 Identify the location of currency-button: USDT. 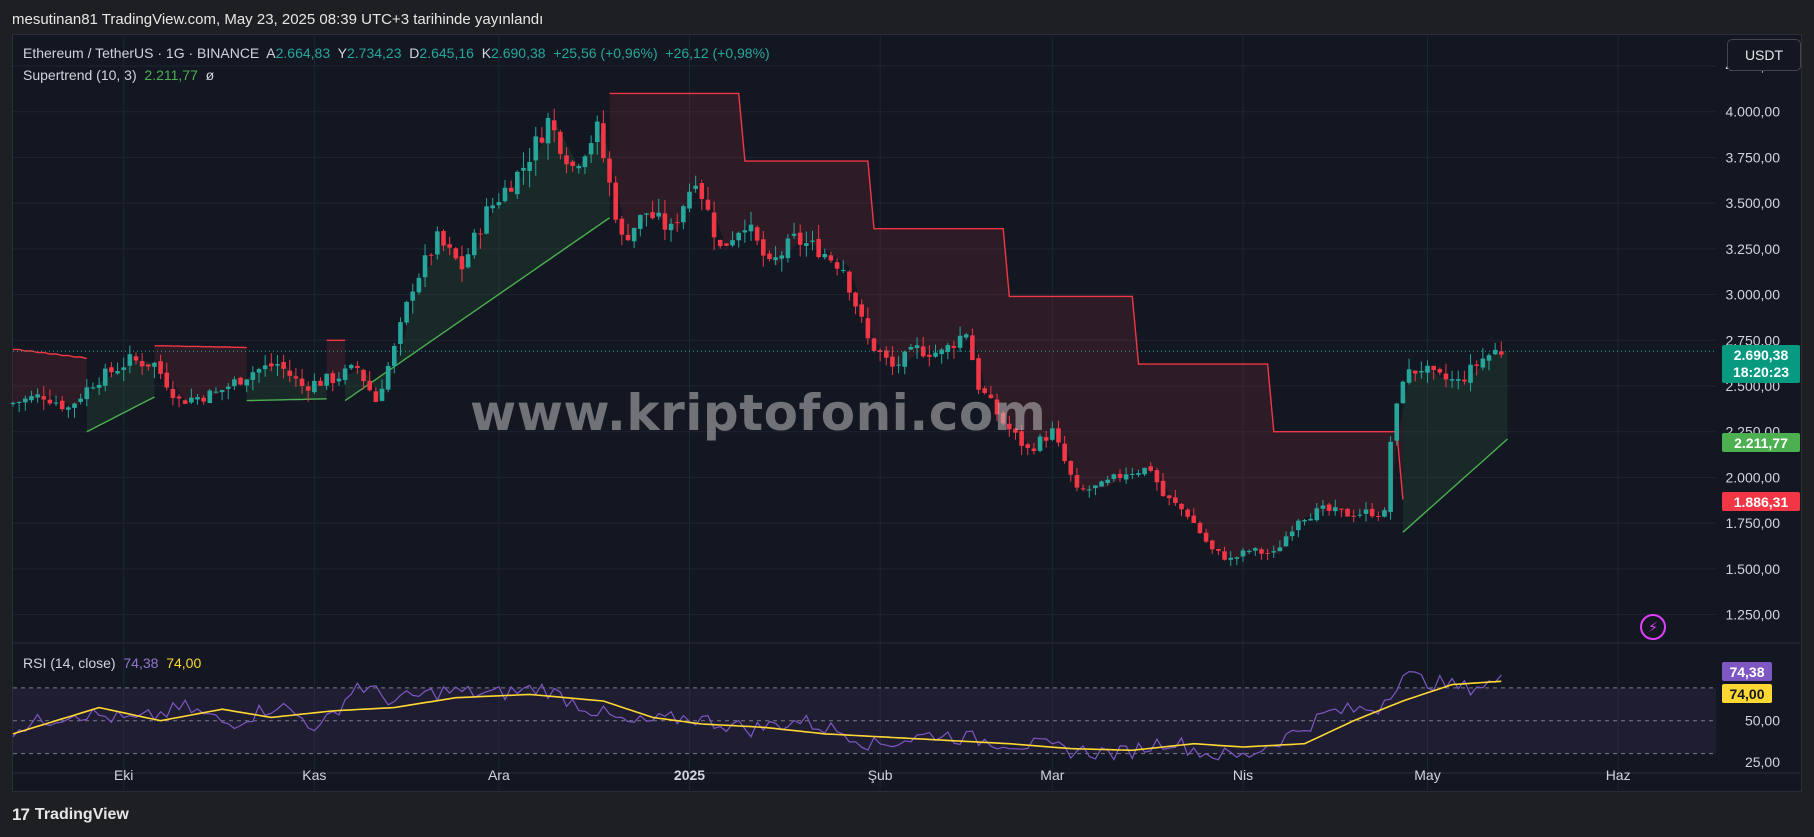
(1764, 55).